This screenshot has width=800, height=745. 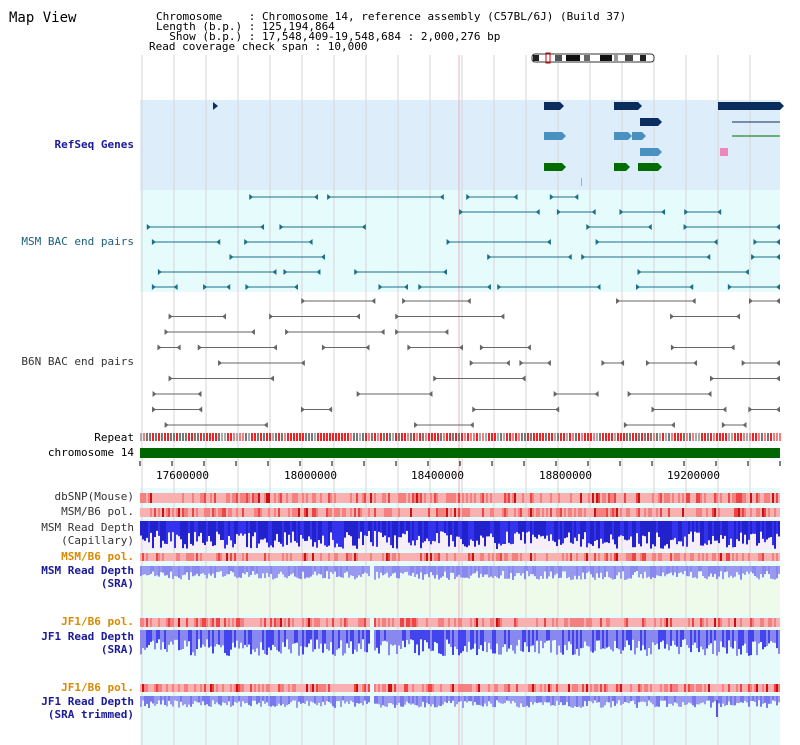 I want to click on track-label-msm-bac: MSM BAC end pairs, so click(x=77, y=241).